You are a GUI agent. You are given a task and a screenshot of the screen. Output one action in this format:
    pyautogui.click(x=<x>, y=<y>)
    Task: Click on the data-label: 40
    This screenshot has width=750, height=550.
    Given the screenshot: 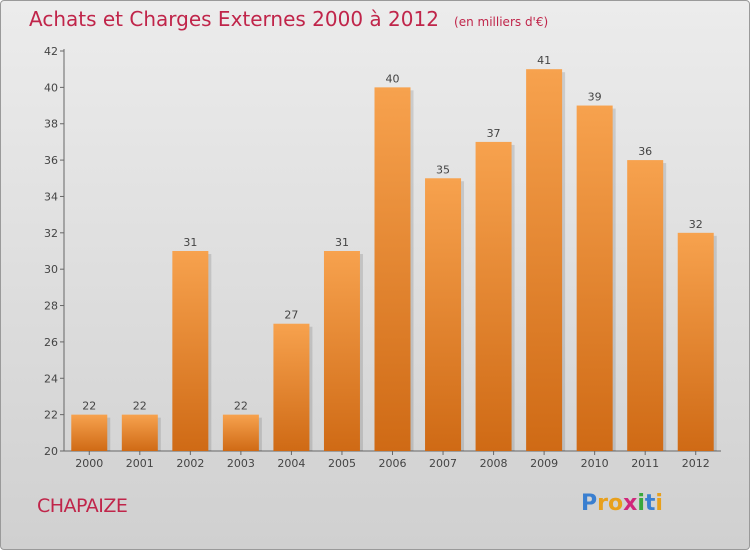 What is the action you would take?
    pyautogui.click(x=393, y=78)
    